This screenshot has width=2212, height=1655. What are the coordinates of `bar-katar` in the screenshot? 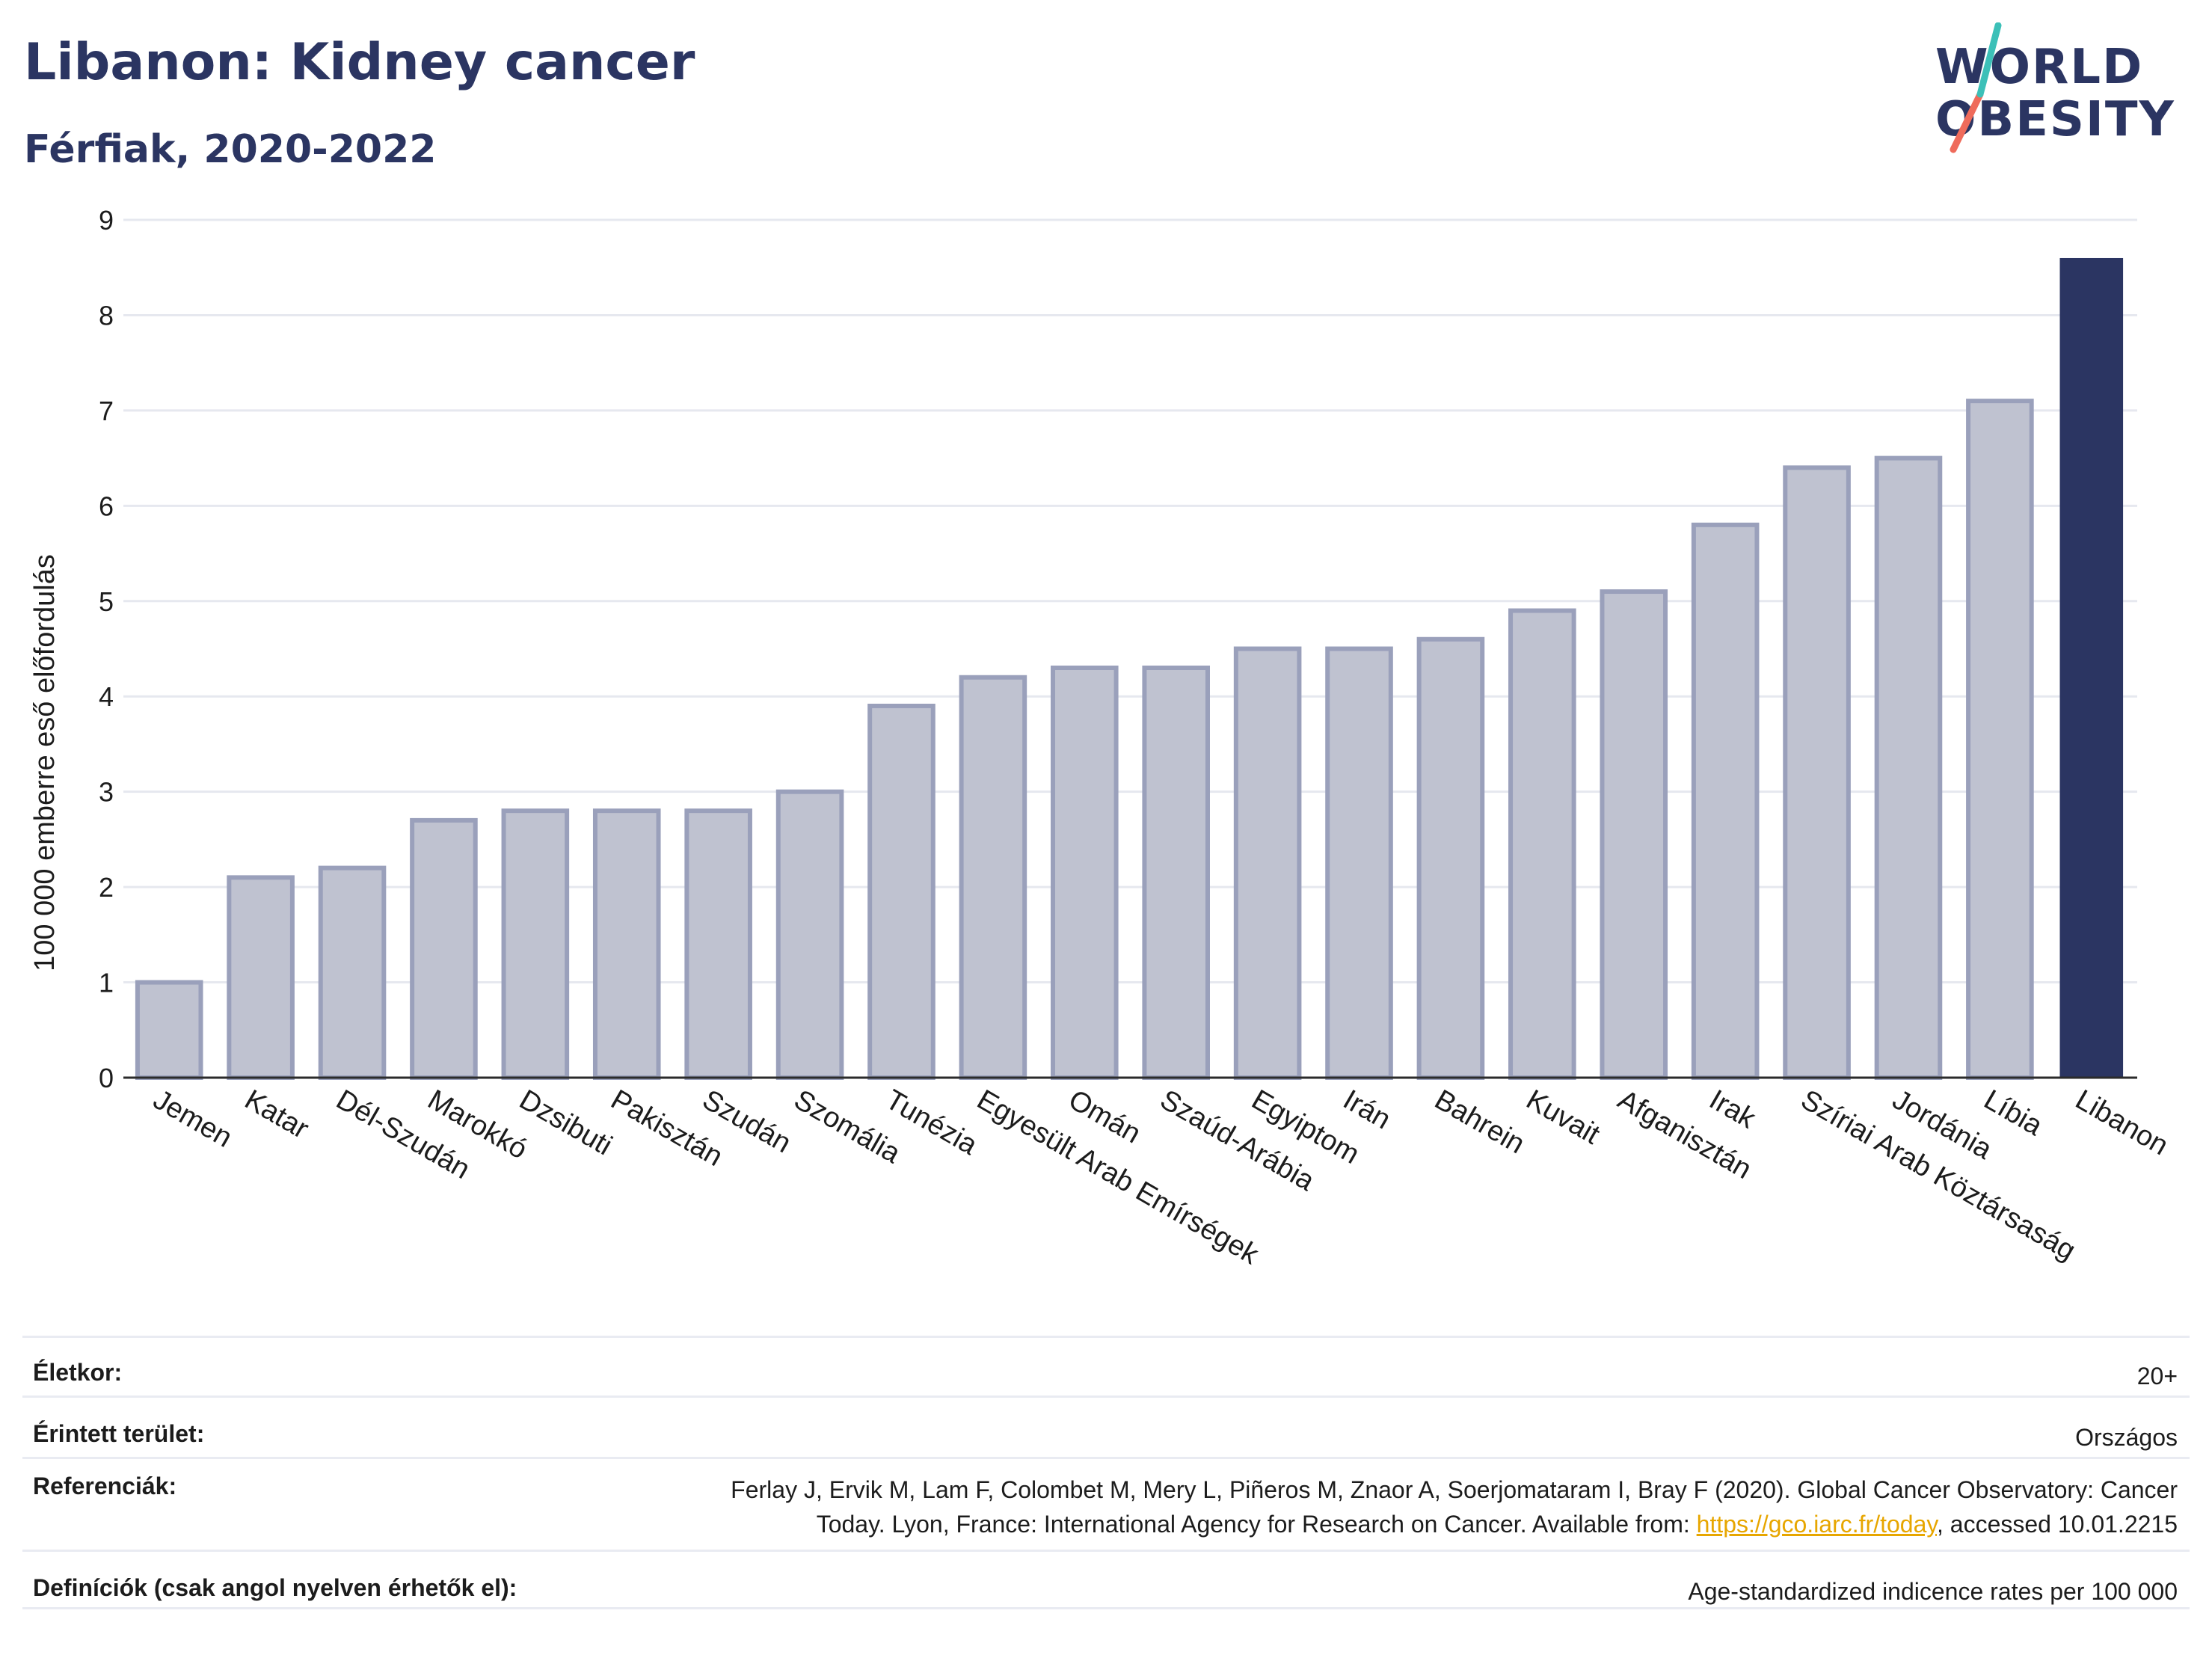 It's located at (261, 978).